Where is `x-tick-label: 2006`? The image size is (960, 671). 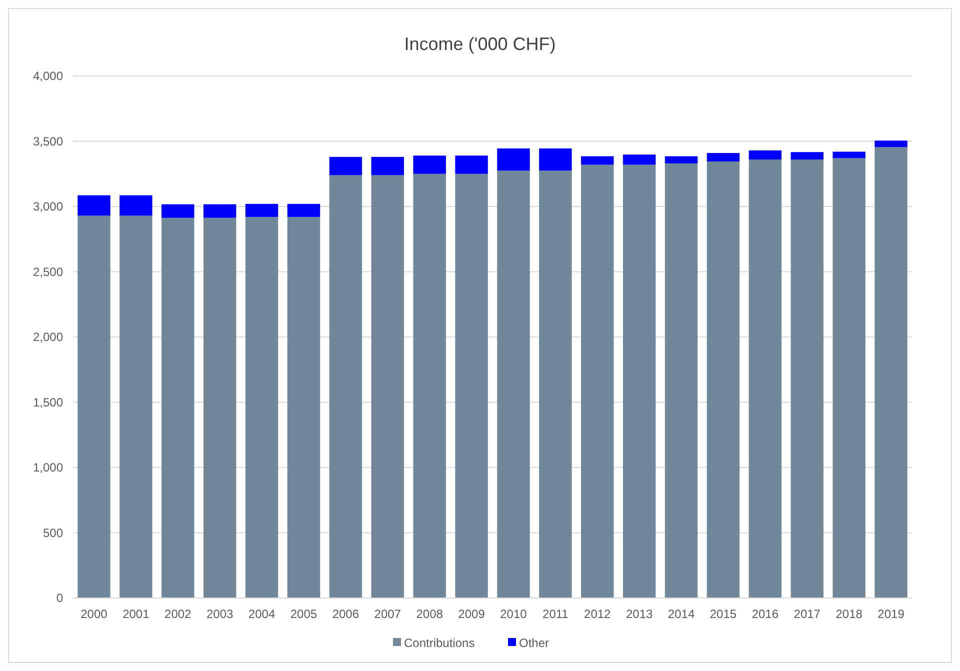 x-tick-label: 2006 is located at coordinates (346, 614).